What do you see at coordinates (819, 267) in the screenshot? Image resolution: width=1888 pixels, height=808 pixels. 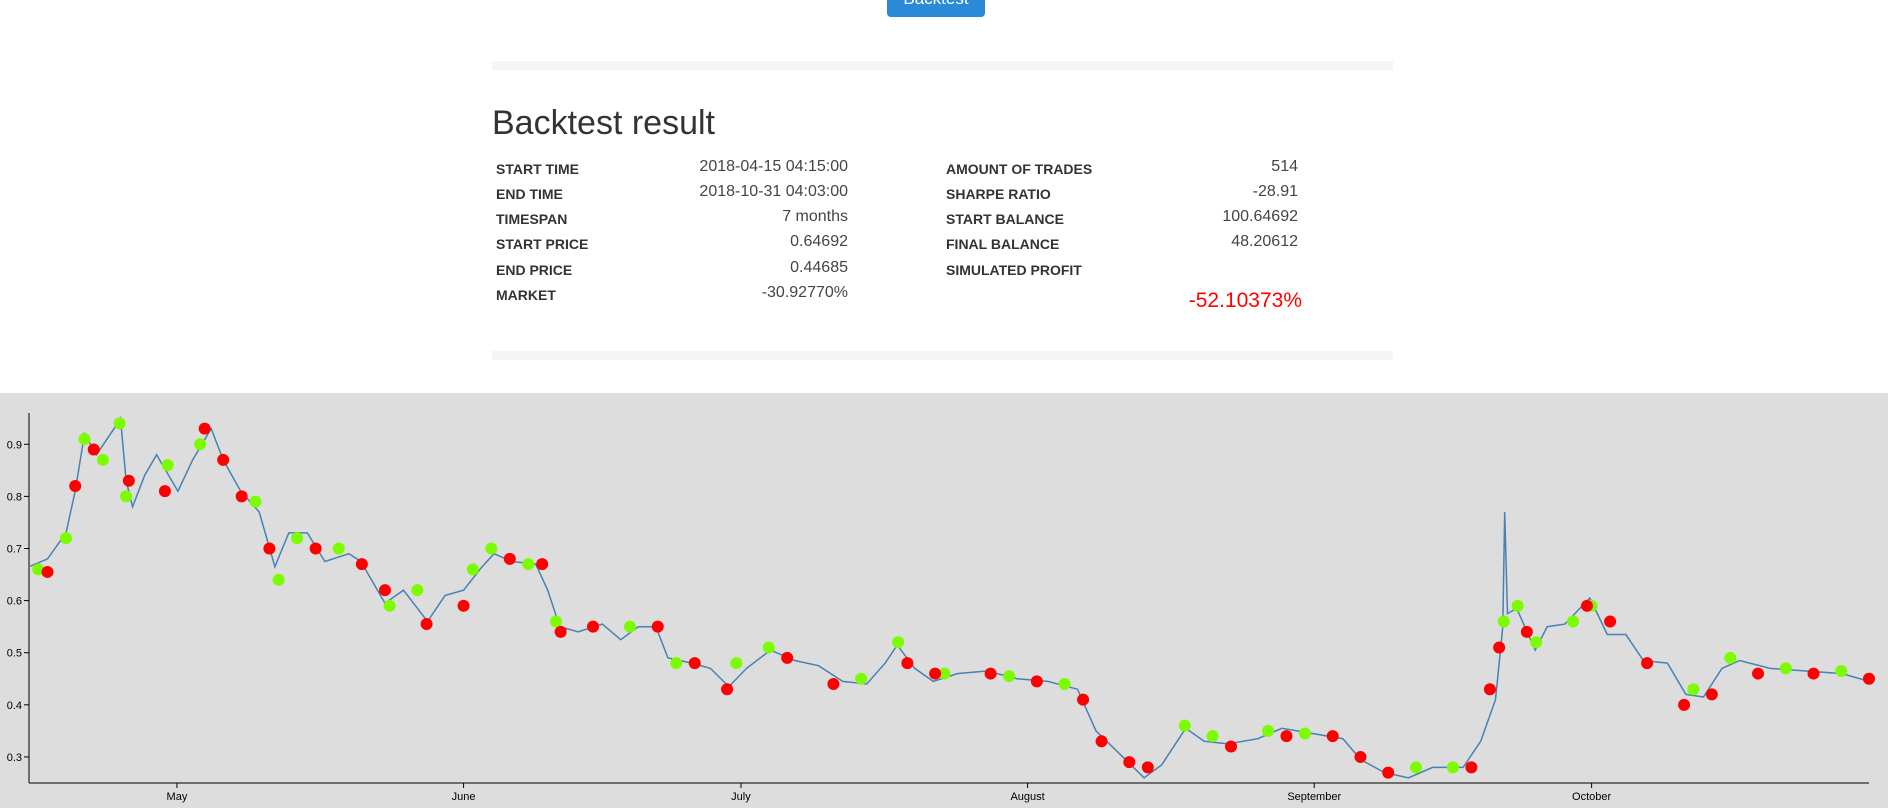 I see `stat-value: 0.44685` at bounding box center [819, 267].